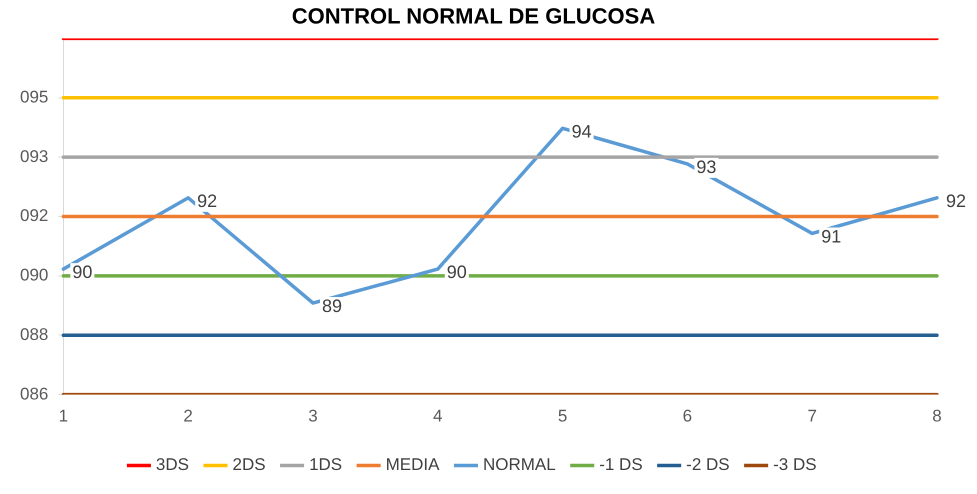 Image resolution: width=977 pixels, height=494 pixels. What do you see at coordinates (249, 464) in the screenshot?
I see `legend-label: 2DS` at bounding box center [249, 464].